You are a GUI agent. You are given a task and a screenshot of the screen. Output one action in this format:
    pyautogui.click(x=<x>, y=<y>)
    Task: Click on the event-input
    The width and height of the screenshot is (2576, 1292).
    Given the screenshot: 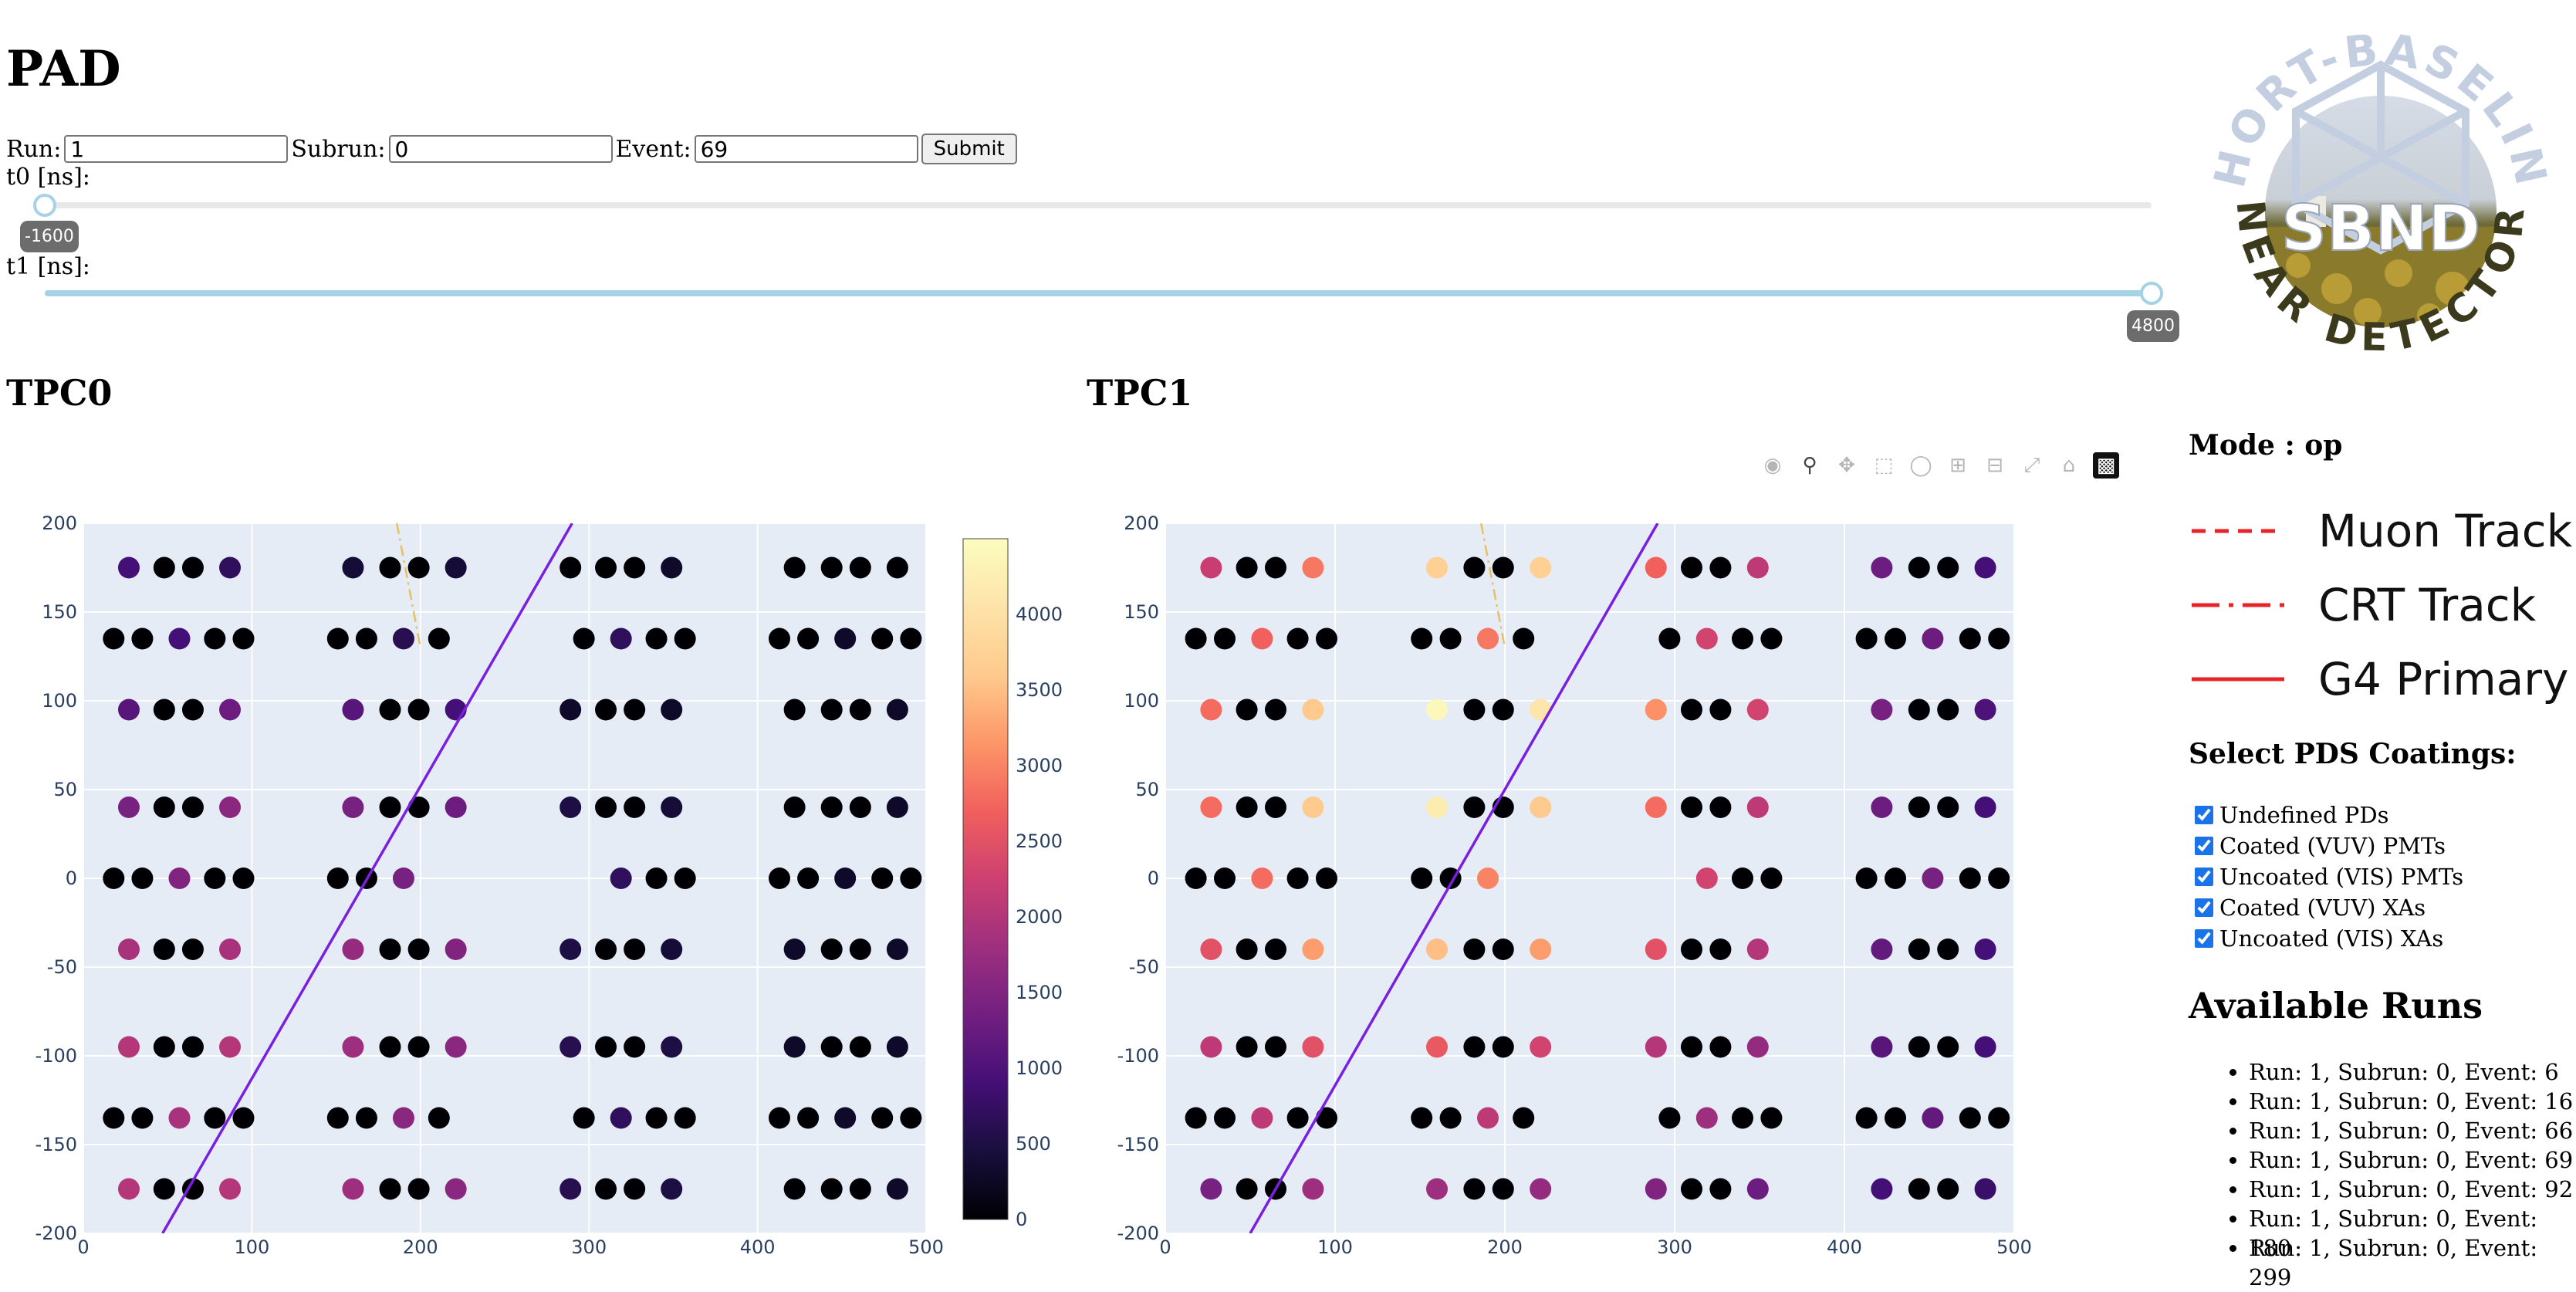 What is the action you would take?
    pyautogui.click(x=806, y=149)
    